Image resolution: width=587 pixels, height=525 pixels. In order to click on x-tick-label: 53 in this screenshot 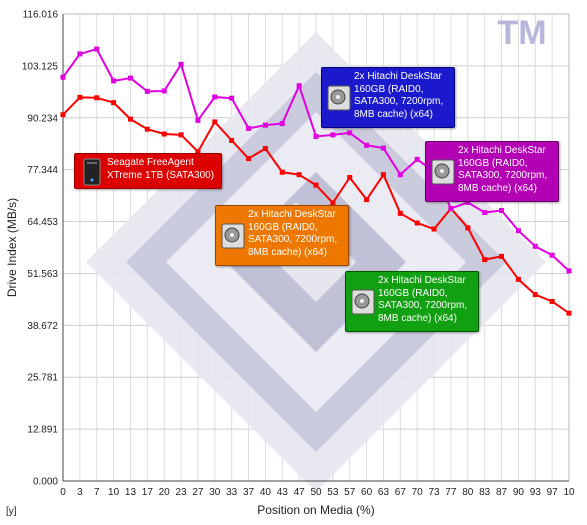, I will do `click(333, 492)`.